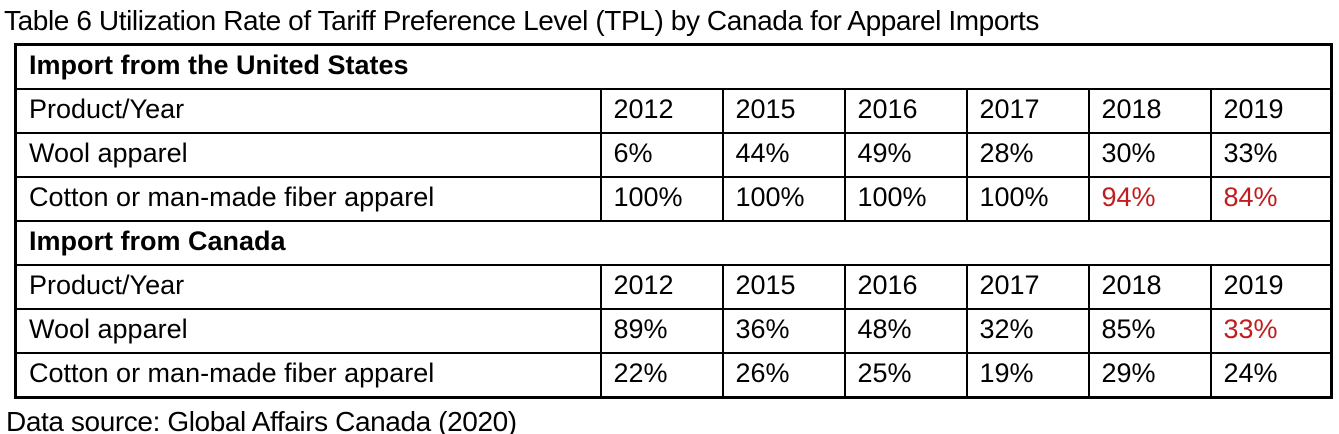 The image size is (1339, 434). What do you see at coordinates (783, 375) in the screenshot?
I see `value-cell: 26%` at bounding box center [783, 375].